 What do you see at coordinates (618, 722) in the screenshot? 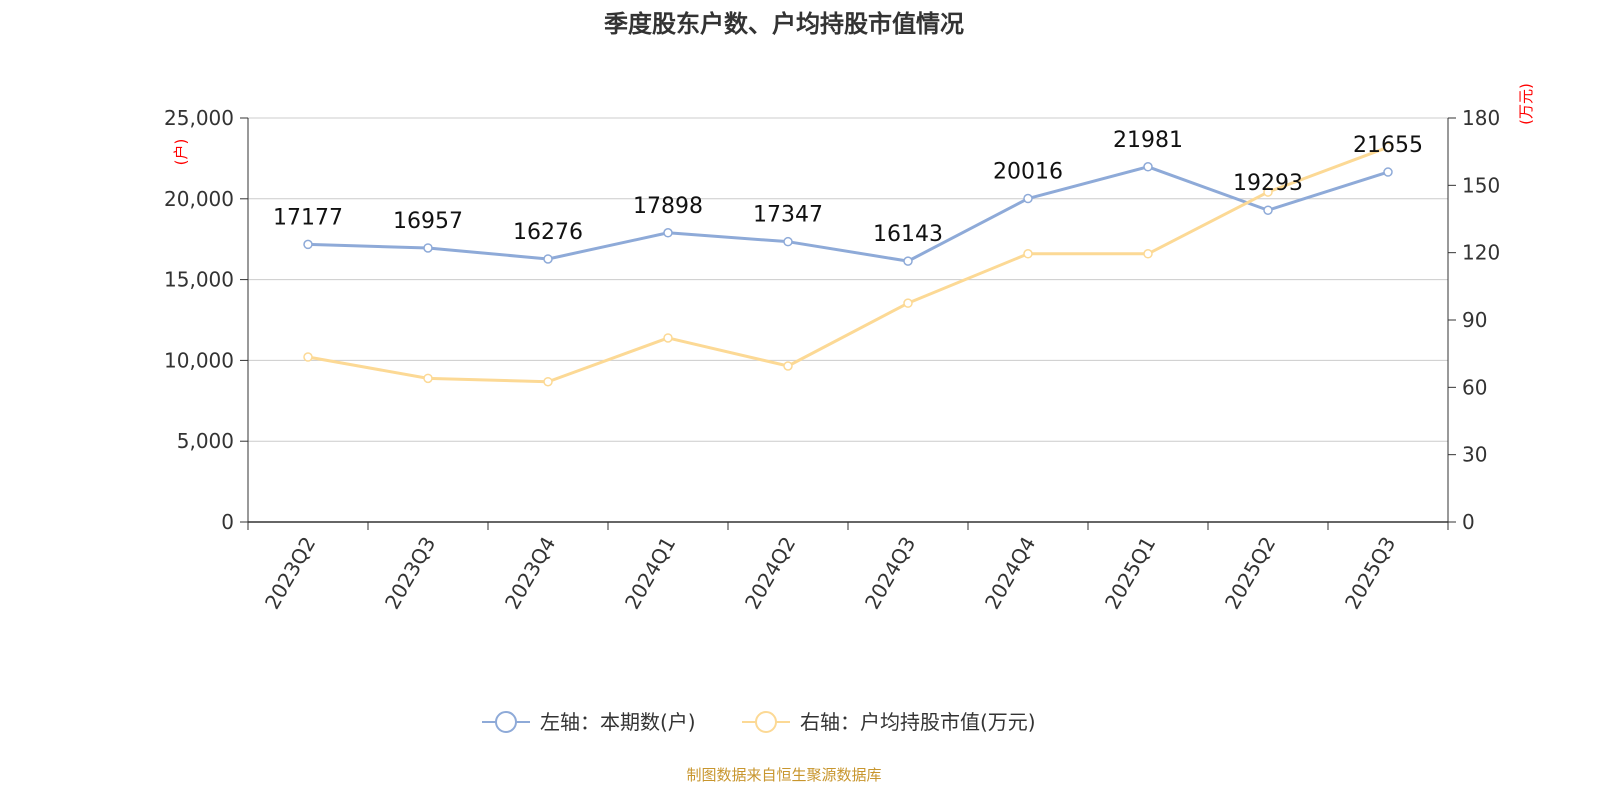
I see `legend-label-left-series: 左轴：本期数(户)` at bounding box center [618, 722].